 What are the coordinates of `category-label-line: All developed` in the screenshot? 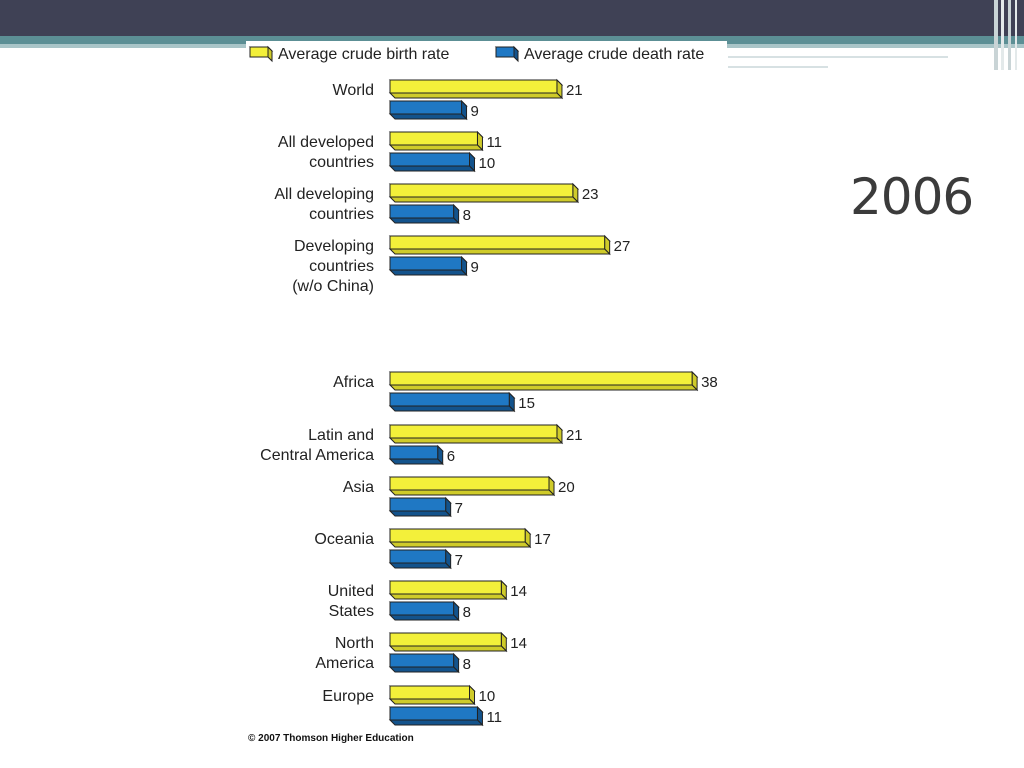 It's located at (326, 142).